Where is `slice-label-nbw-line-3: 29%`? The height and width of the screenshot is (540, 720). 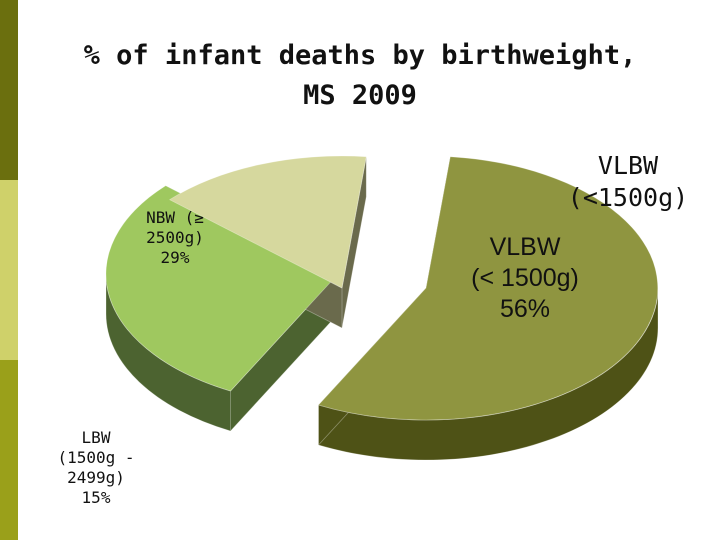 slice-label-nbw-line-3: 29% is located at coordinates (175, 257).